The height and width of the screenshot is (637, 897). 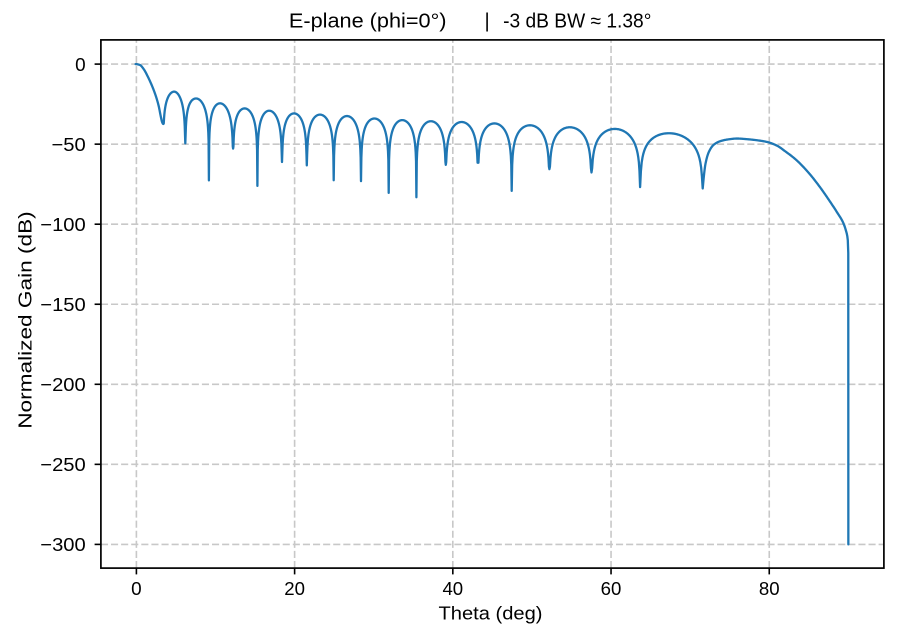 What do you see at coordinates (491, 614) in the screenshot?
I see `svg-text: Theta (deg)` at bounding box center [491, 614].